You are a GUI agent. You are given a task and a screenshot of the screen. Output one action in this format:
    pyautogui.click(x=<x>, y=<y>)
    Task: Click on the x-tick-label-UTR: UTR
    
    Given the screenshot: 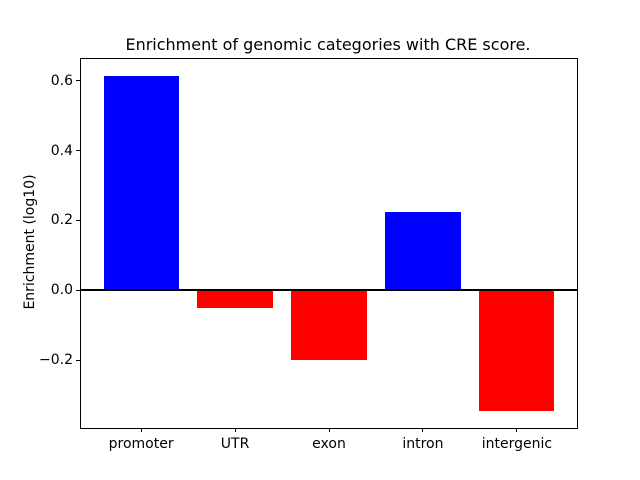 What is the action you would take?
    pyautogui.click(x=235, y=444)
    